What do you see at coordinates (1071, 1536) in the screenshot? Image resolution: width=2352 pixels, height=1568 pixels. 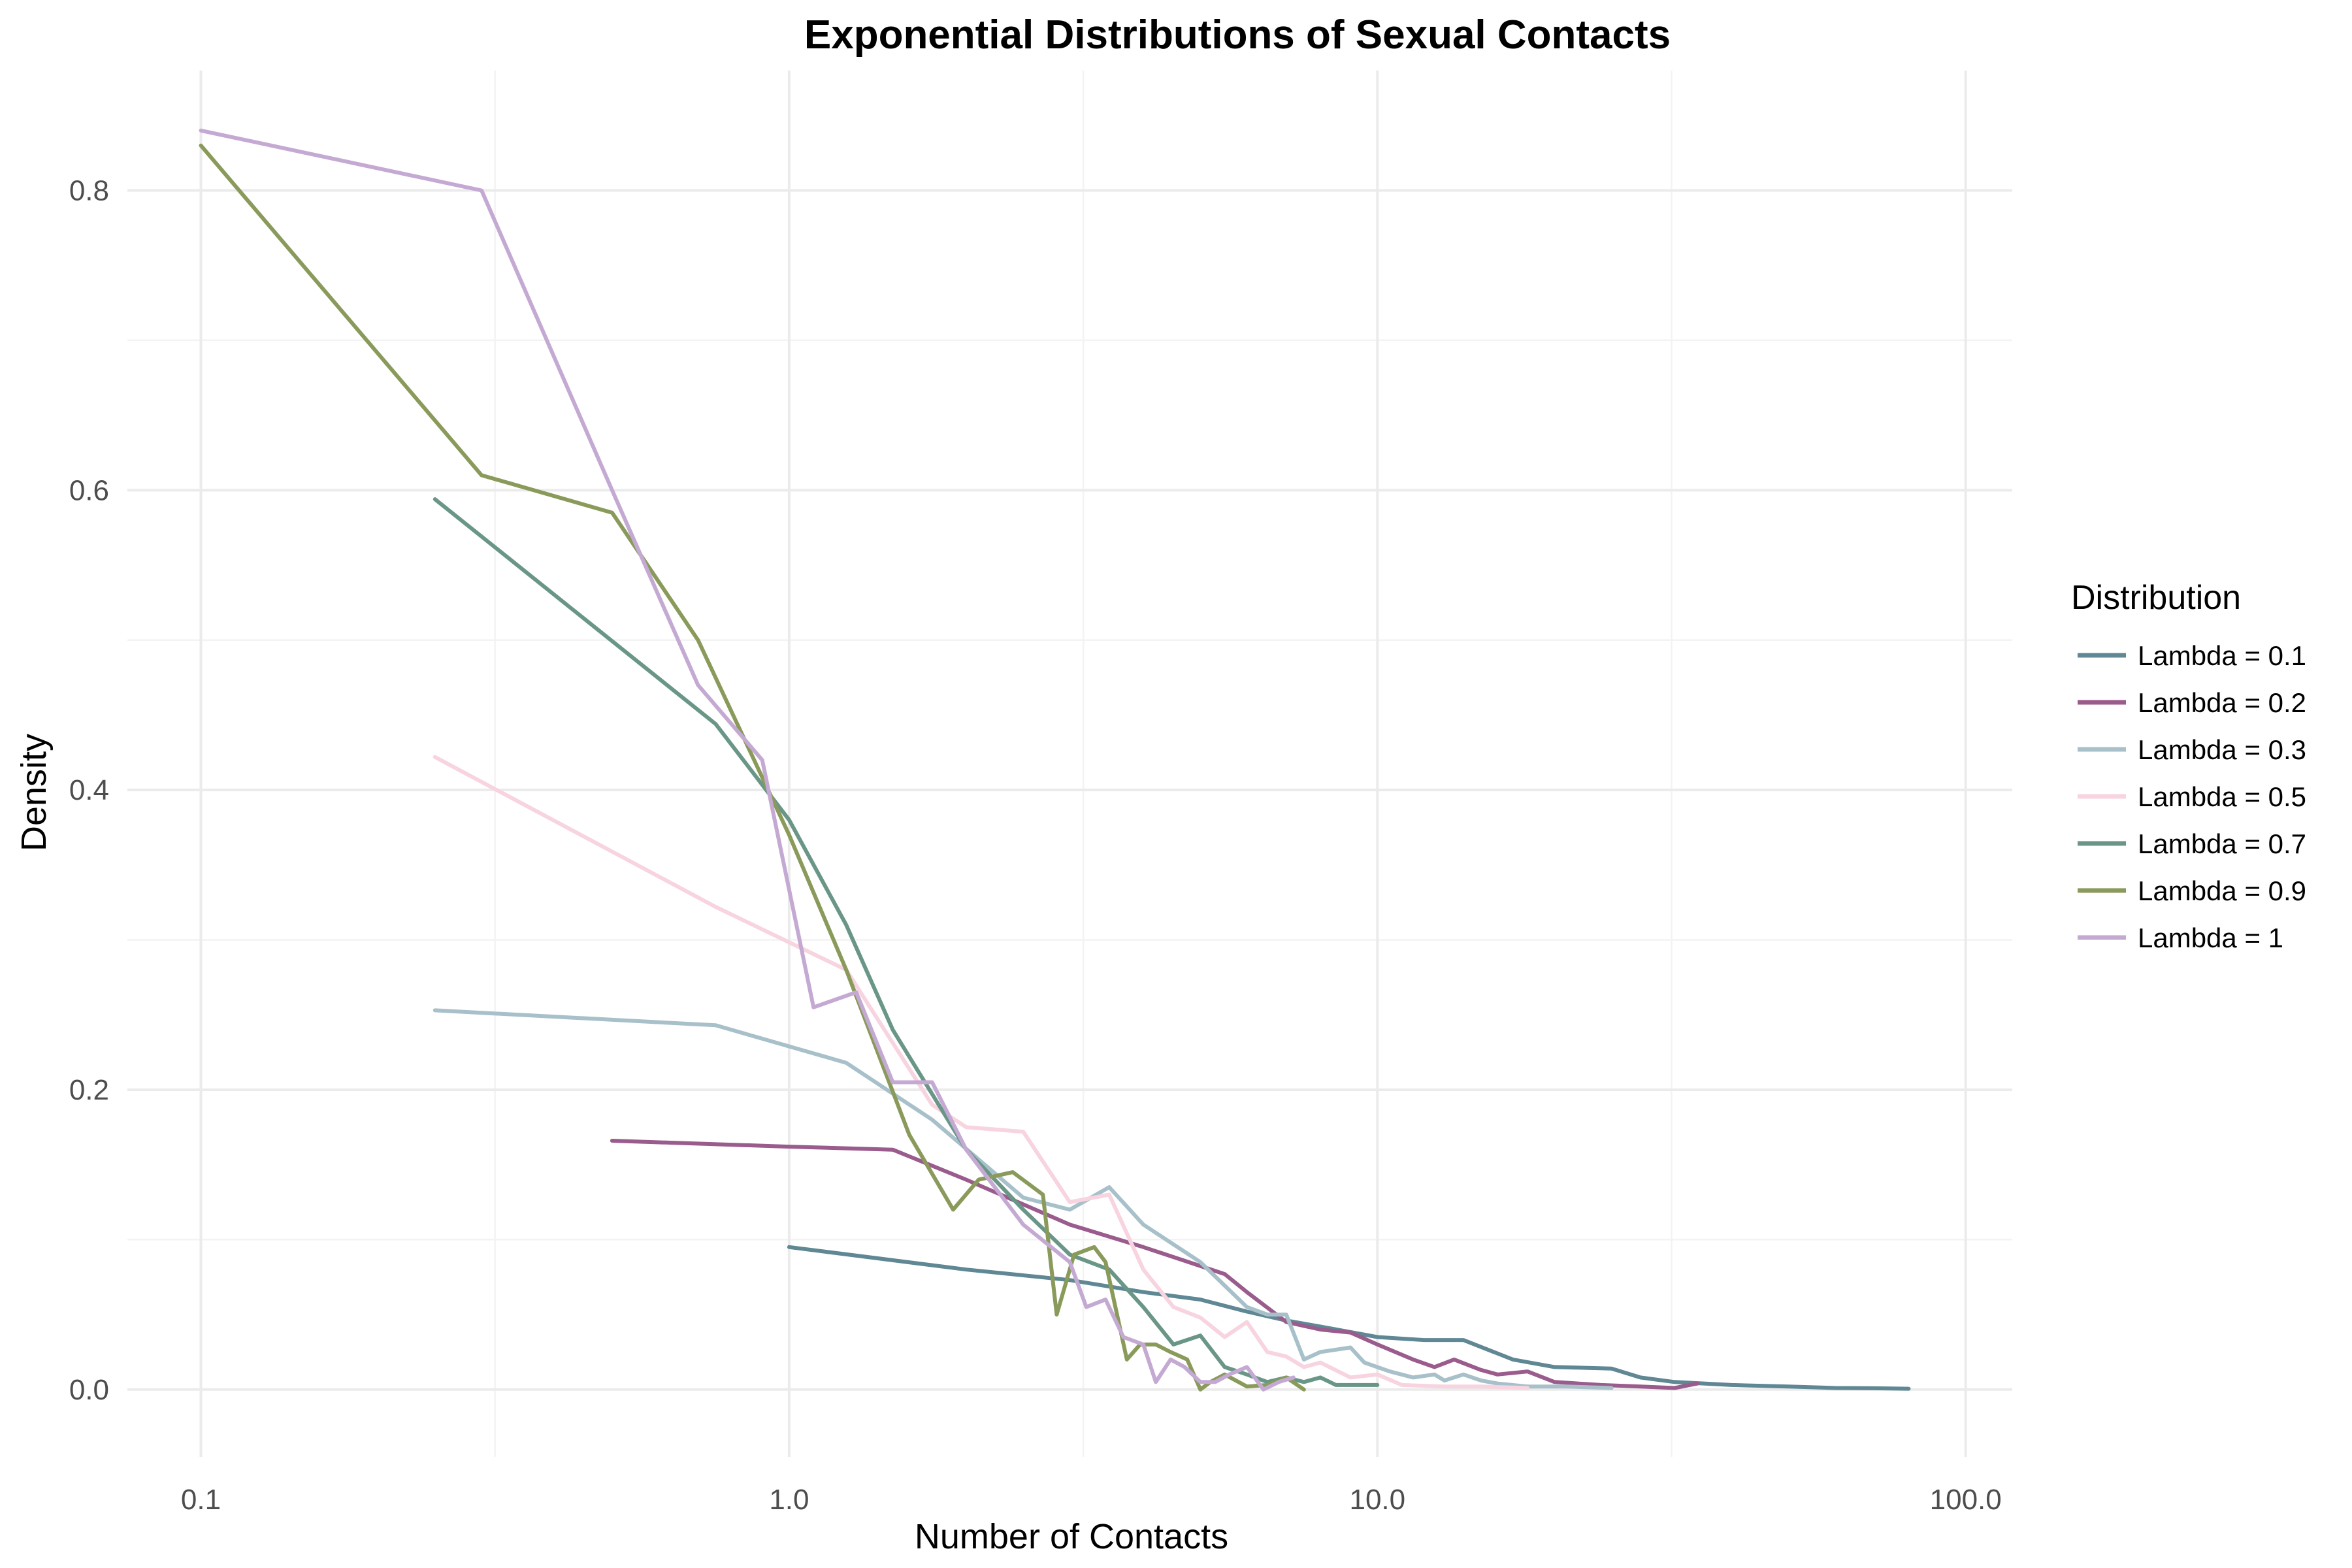 I see `x-axis-title: Number of Contacts` at bounding box center [1071, 1536].